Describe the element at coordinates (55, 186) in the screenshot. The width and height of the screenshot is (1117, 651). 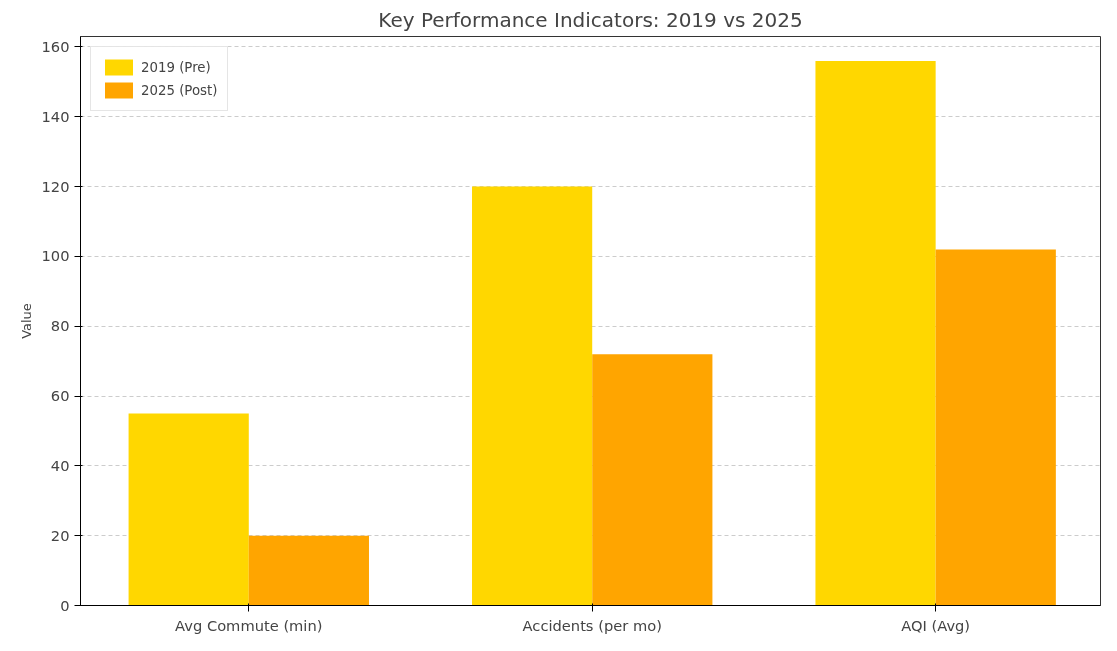
I see `y-tick-label: 120` at that location.